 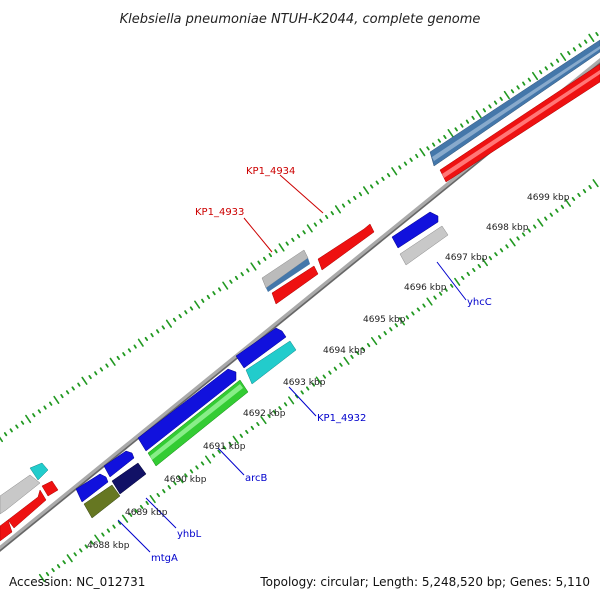 What do you see at coordinates (451, 281) in the screenshot?
I see `leader-yhcC` at bounding box center [451, 281].